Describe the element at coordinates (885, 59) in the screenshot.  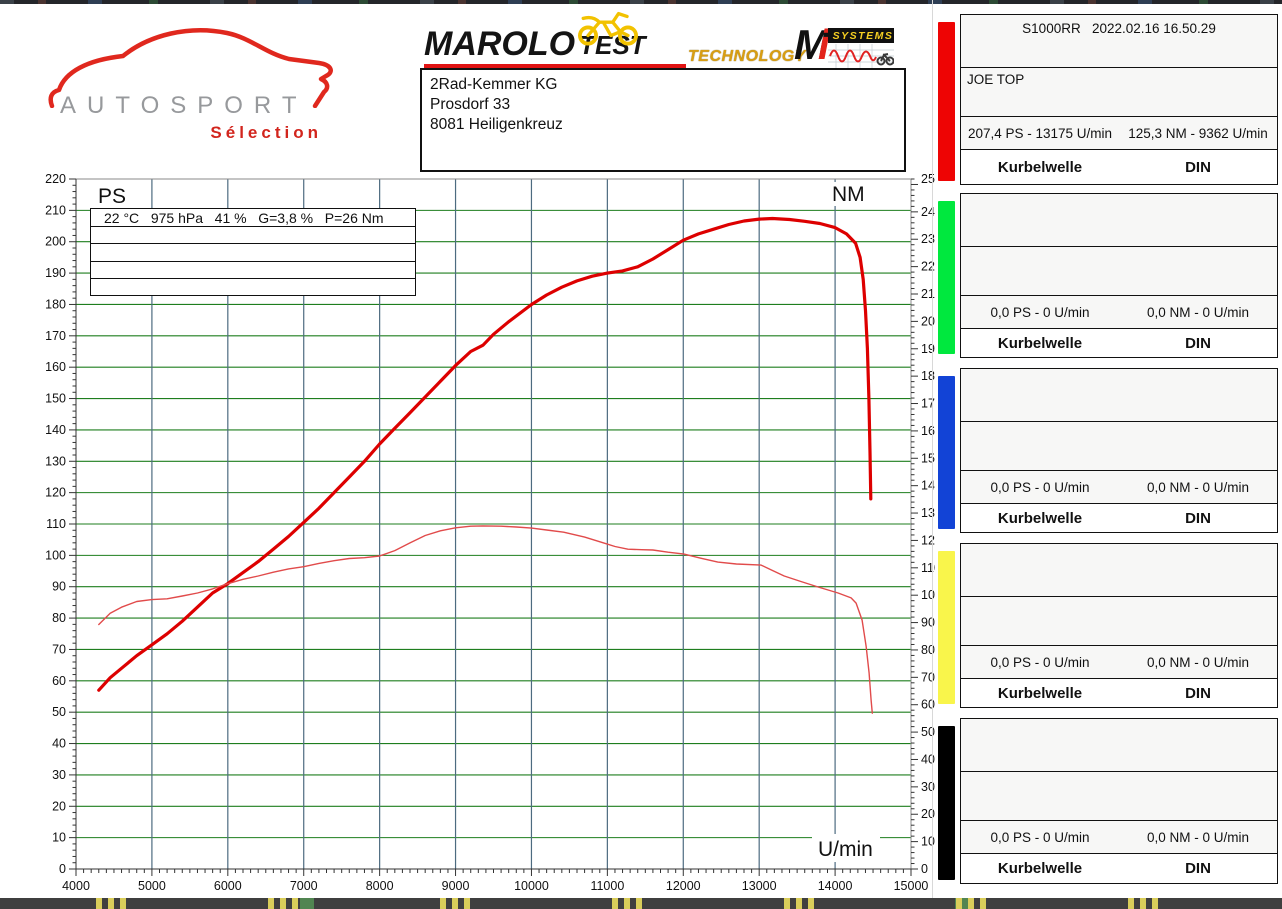
I see `mi-mini-motorcycle-icon` at that location.